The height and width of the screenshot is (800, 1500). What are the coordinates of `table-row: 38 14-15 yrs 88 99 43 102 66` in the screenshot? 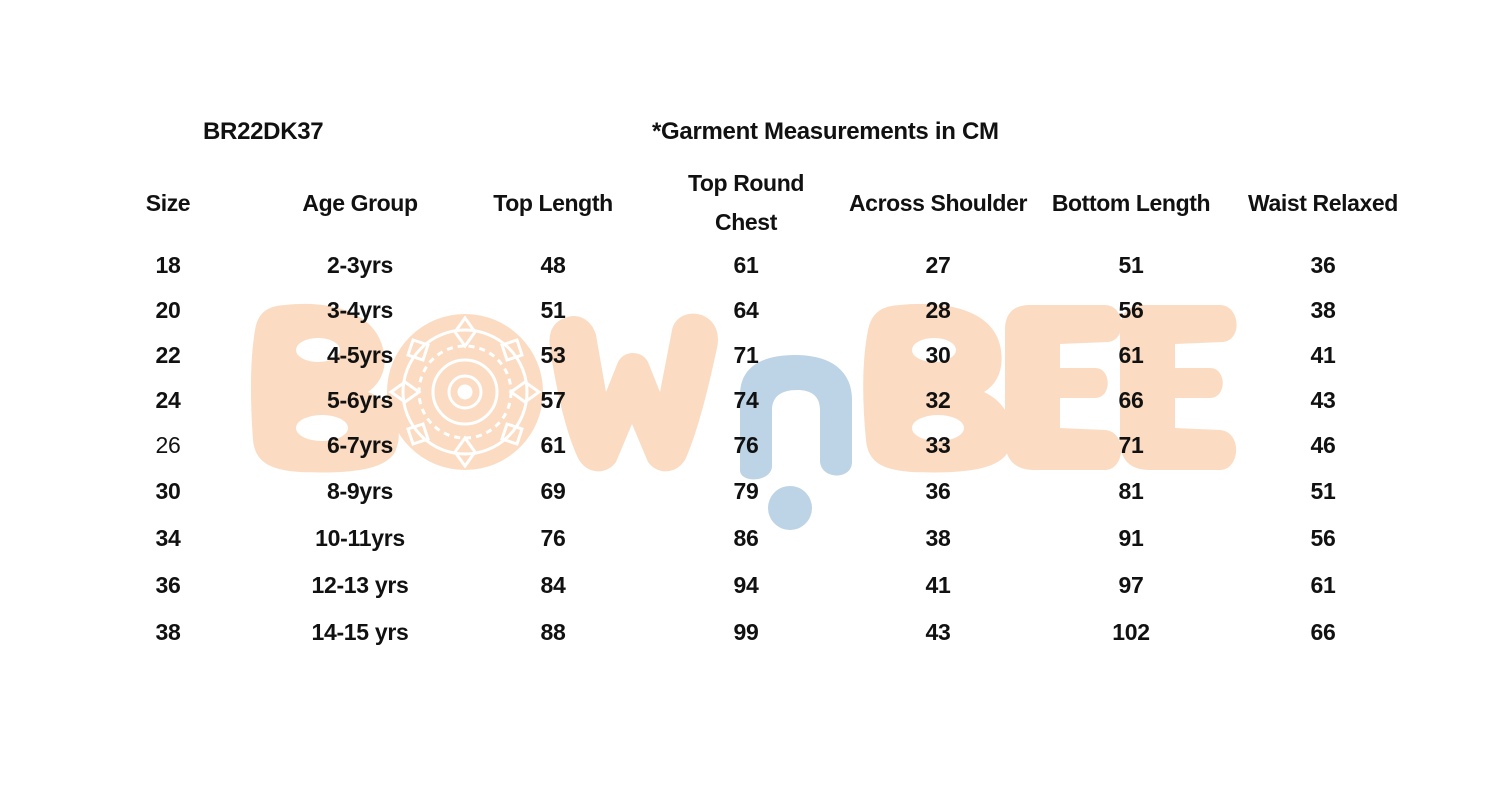 It's located at (750, 632).